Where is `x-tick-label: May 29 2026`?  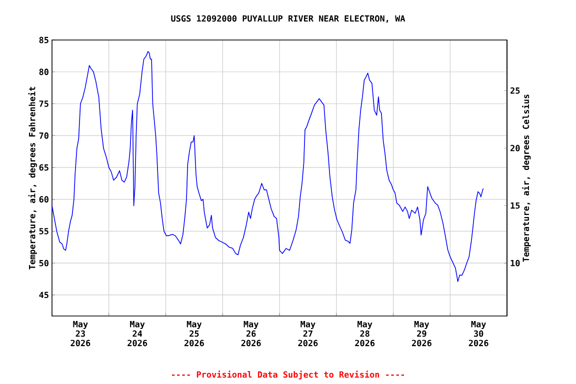
x-tick-label: May 29 2026 is located at coordinates (422, 333).